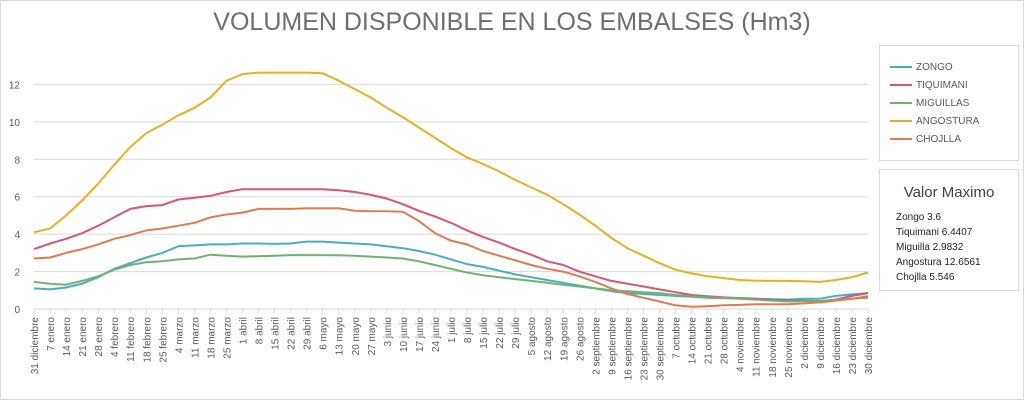 This screenshot has height=400, width=1024. What do you see at coordinates (67, 337) in the screenshot?
I see `x-tick-label: 14 enero` at bounding box center [67, 337].